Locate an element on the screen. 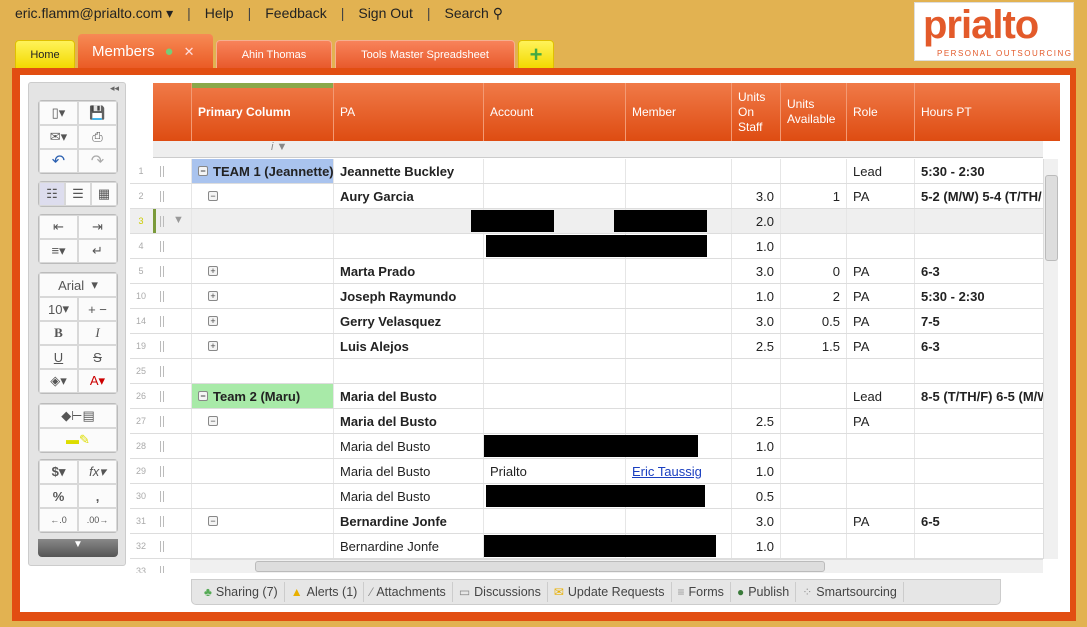 This screenshot has width=1087, height=627. cell-pa: Gerry Velasquez is located at coordinates (408, 321).